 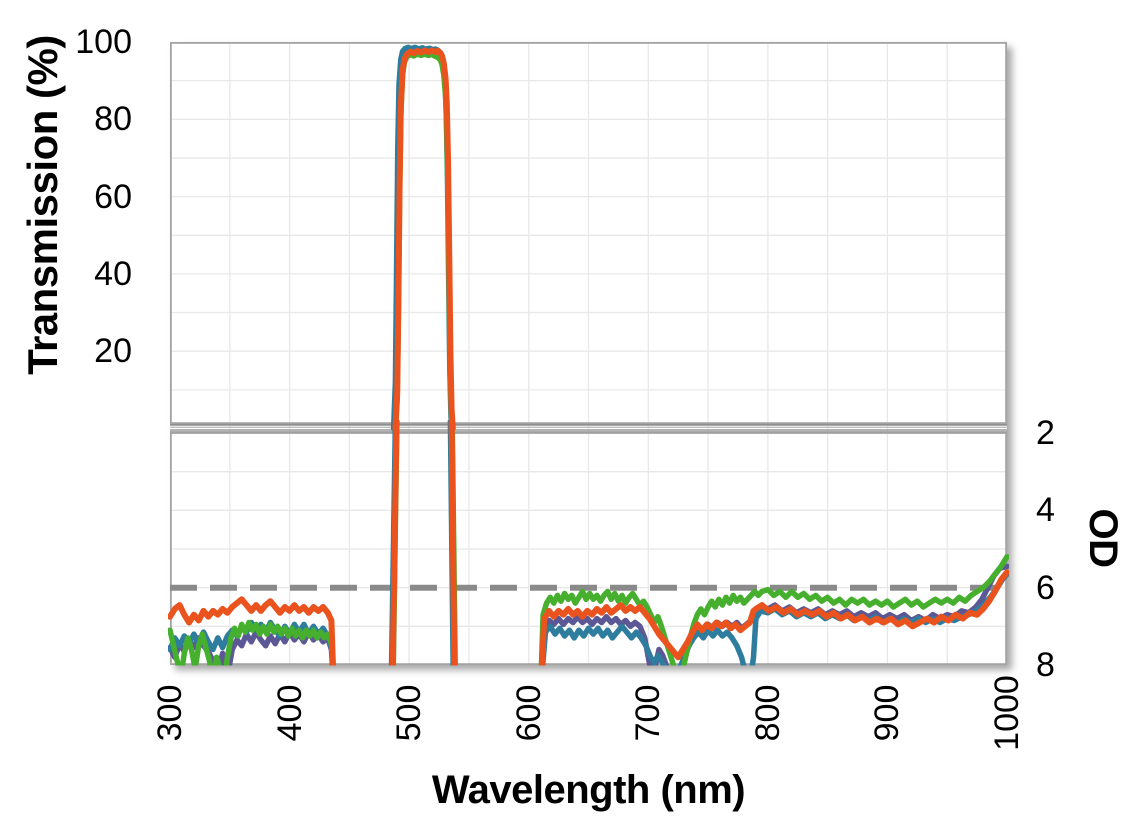 I want to click on y-left-tick-label: 80, so click(x=113, y=119).